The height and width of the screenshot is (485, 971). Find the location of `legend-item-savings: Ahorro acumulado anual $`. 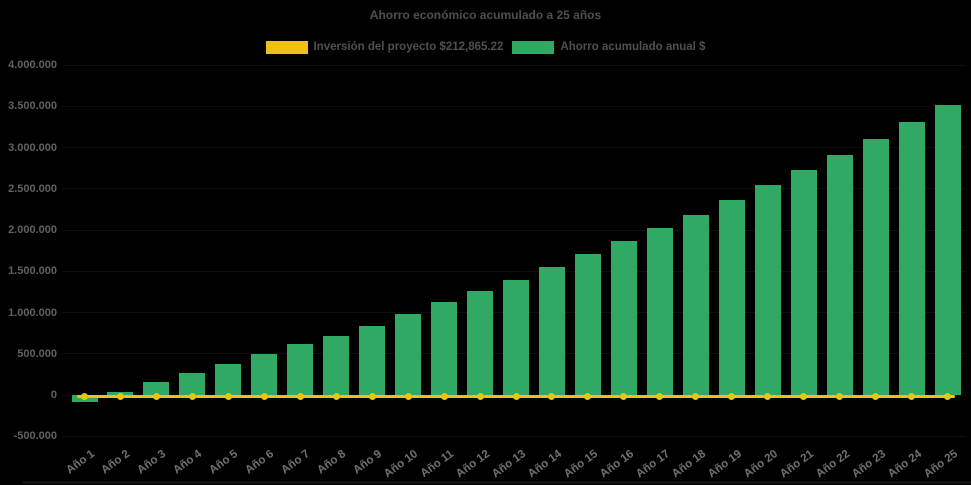

legend-item-savings: Ahorro acumulado anual $ is located at coordinates (608, 47).